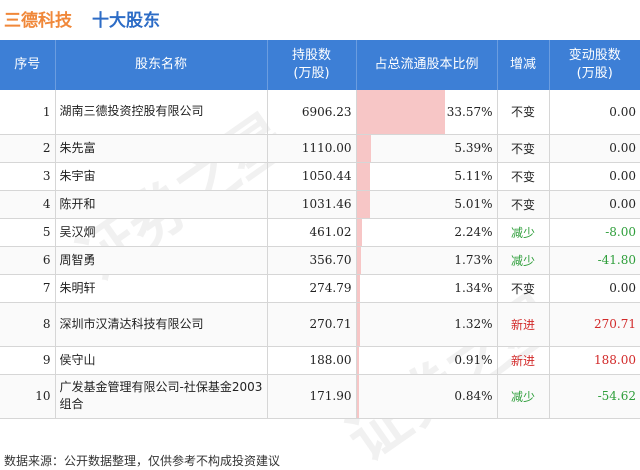 The height and width of the screenshot is (470, 640). Describe the element at coordinates (28, 396) in the screenshot. I see `row-number: 10` at that location.